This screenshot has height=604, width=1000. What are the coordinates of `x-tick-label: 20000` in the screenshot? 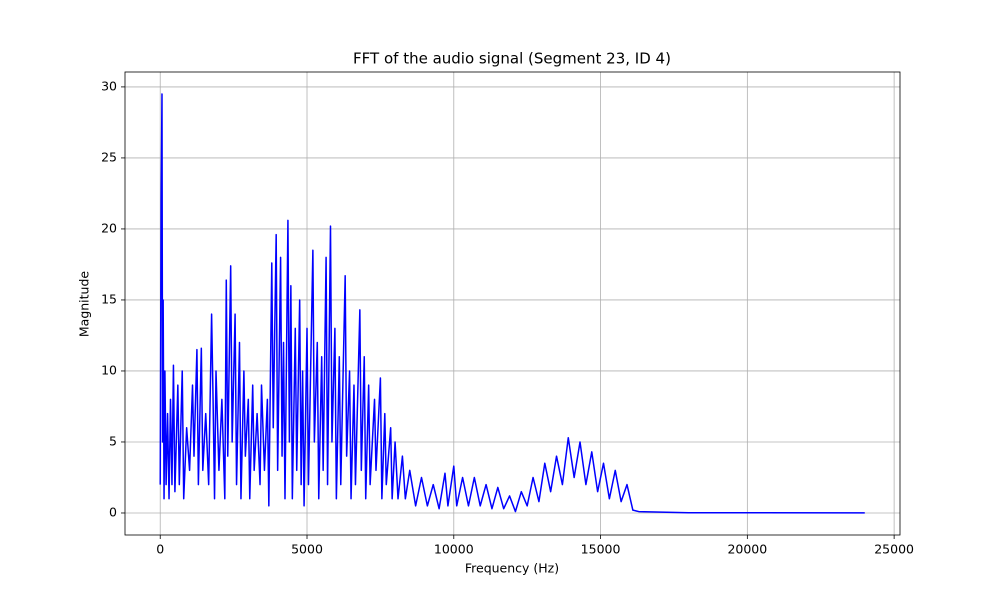 It's located at (747, 549).